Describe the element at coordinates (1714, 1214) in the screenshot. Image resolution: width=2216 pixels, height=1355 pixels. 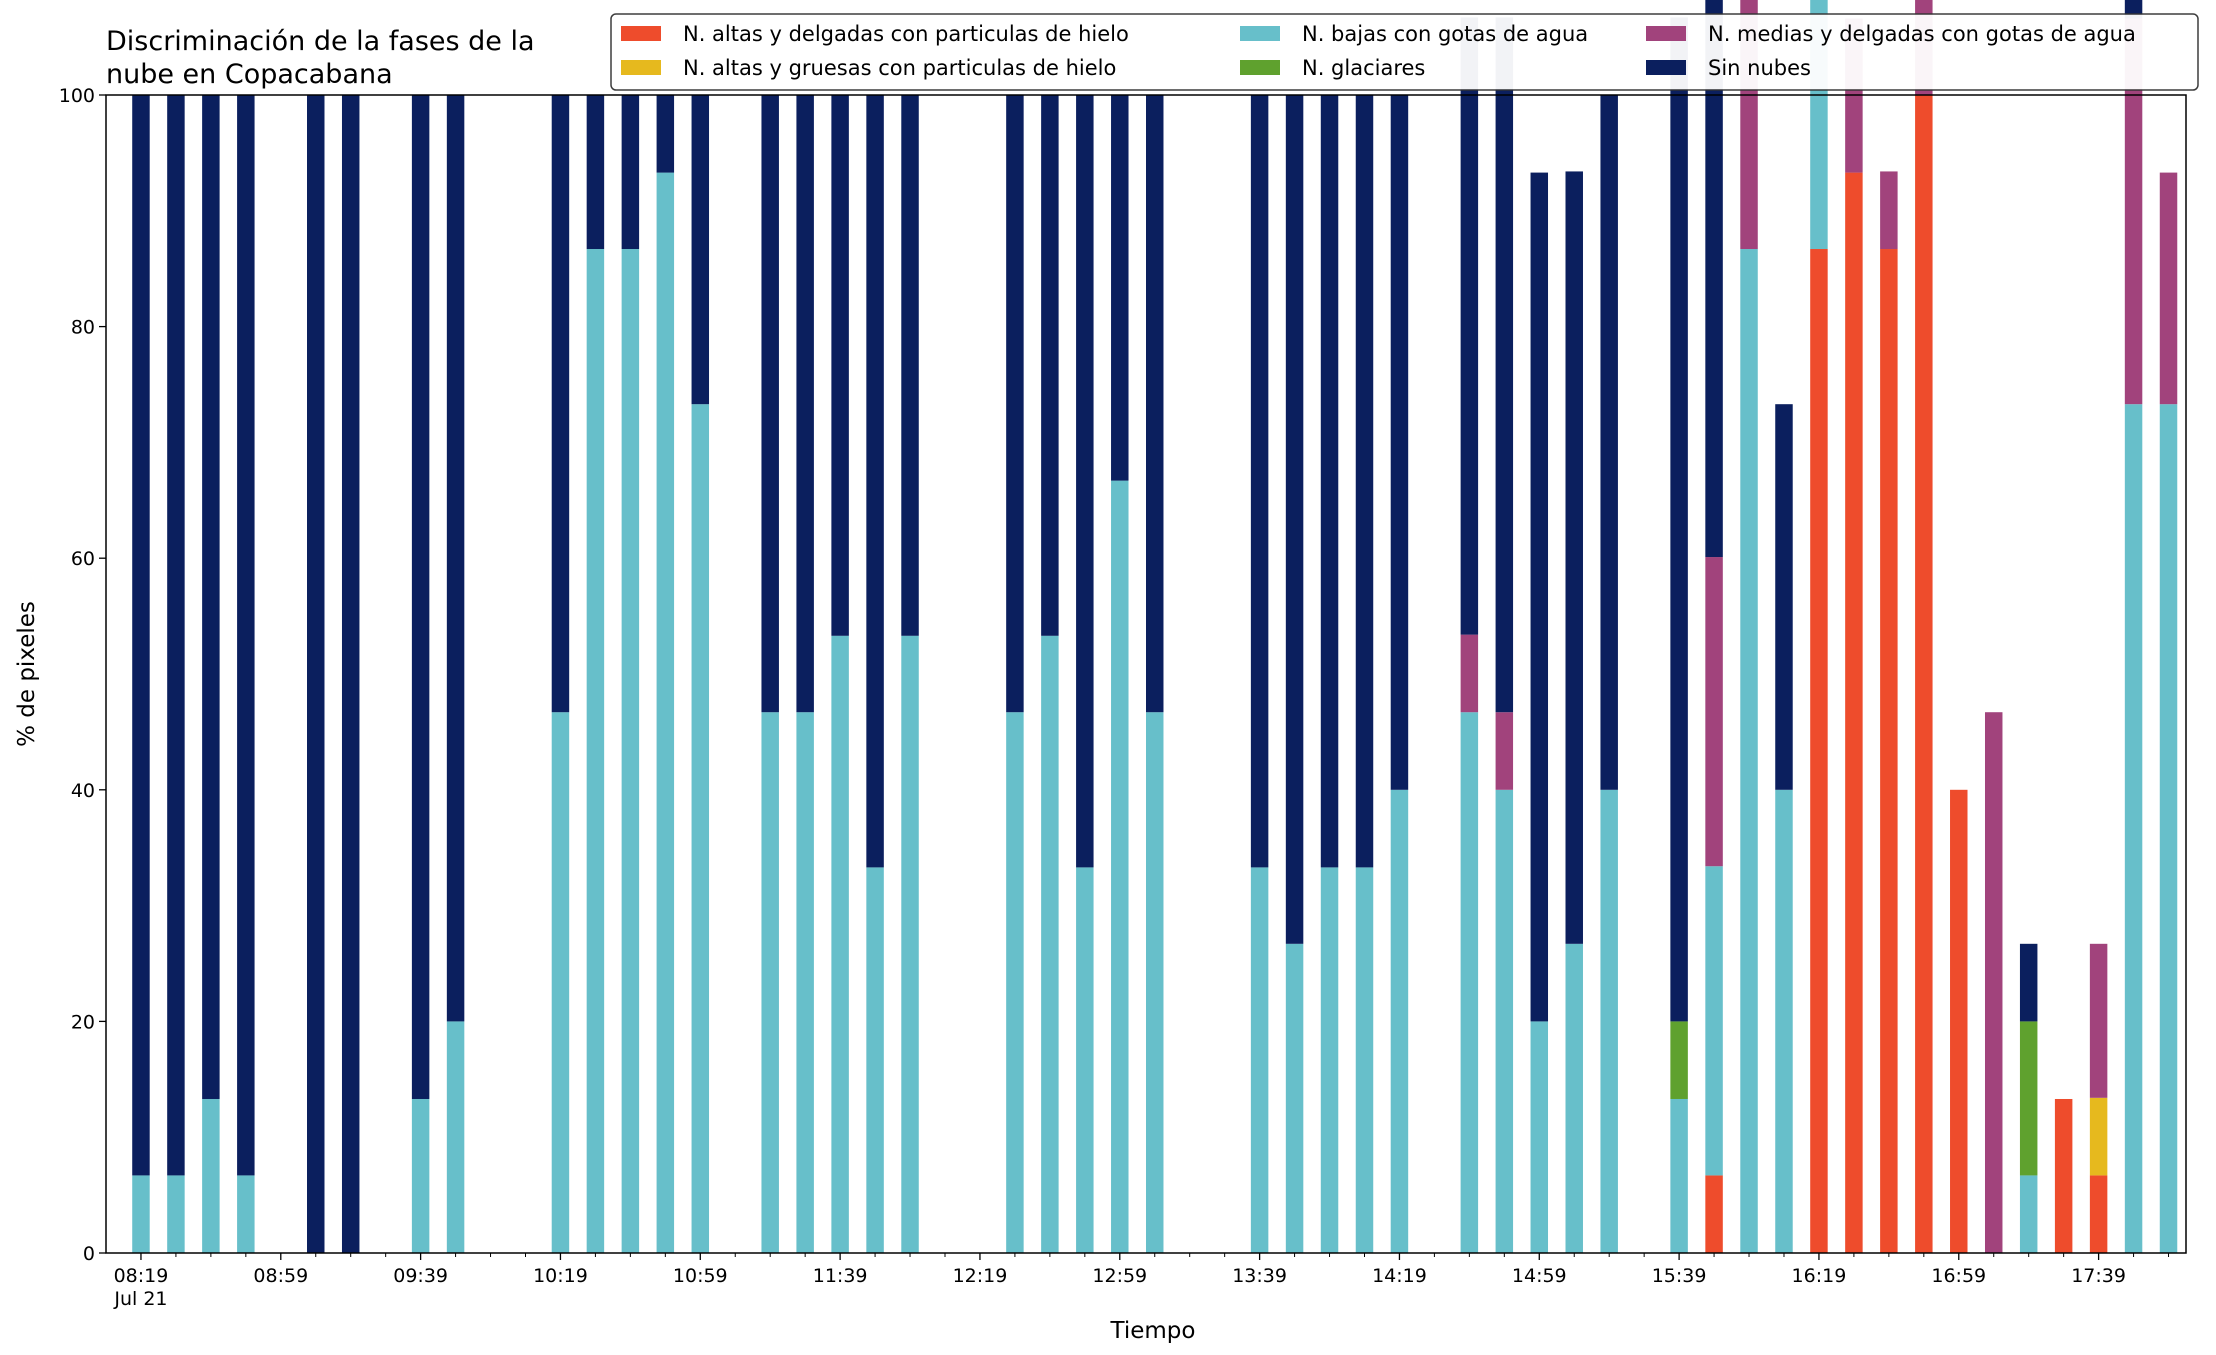
I see `bar-segment-1549-s0` at that location.